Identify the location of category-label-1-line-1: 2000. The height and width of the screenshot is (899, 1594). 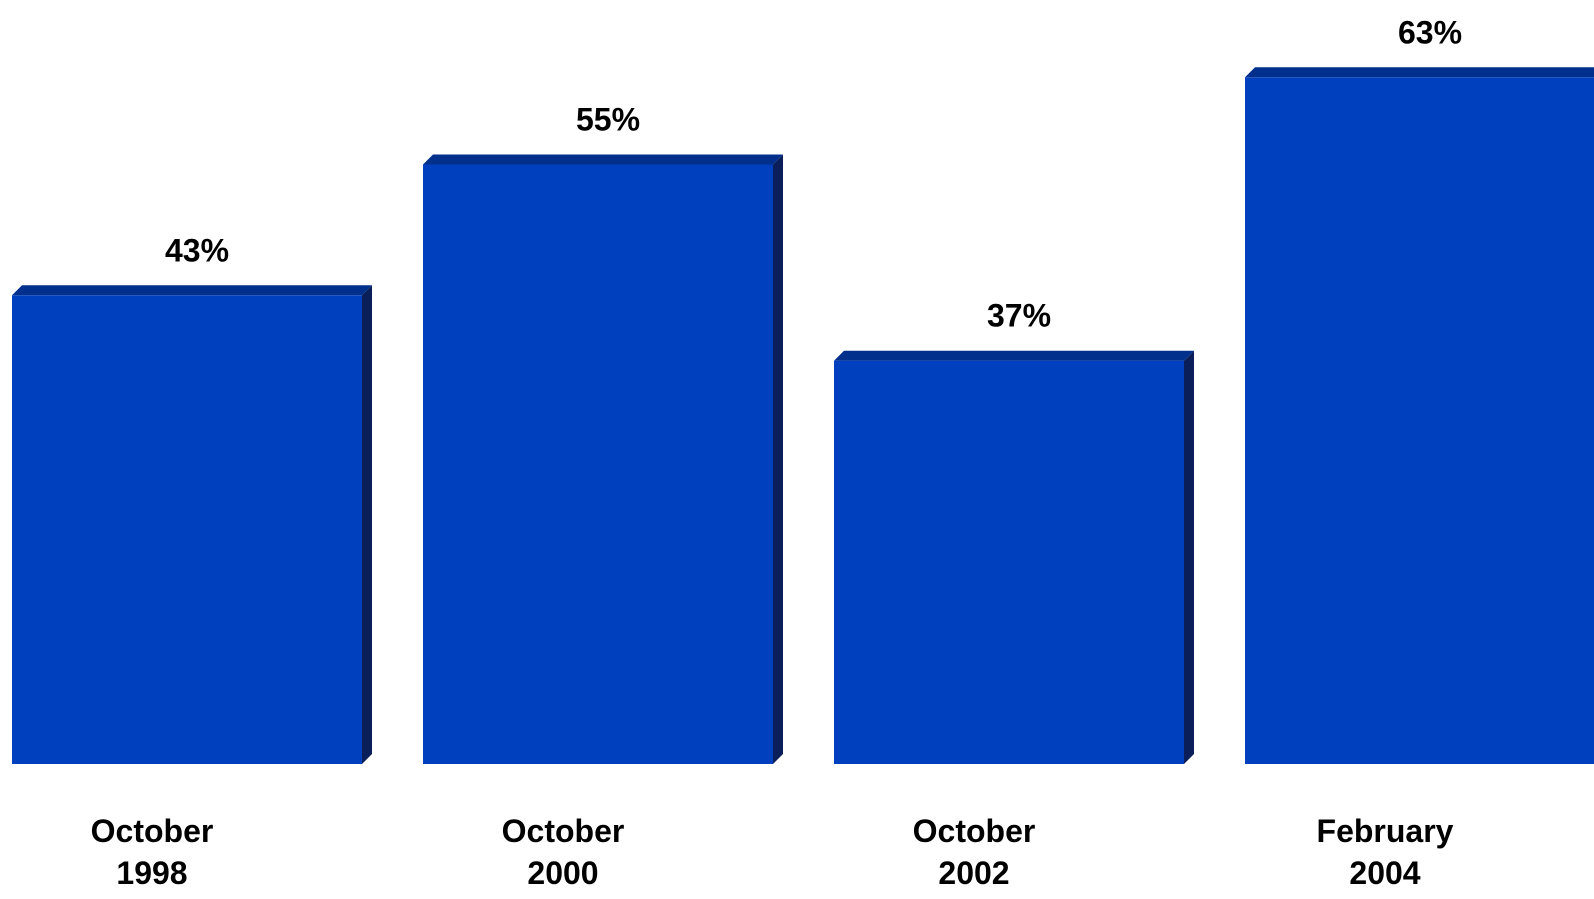
(562, 873).